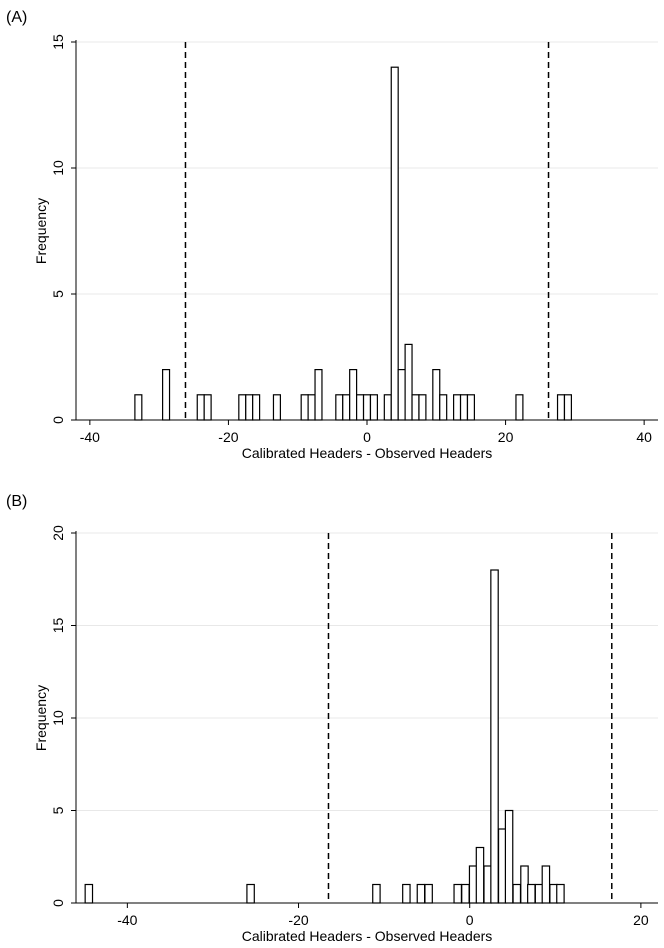  Describe the element at coordinates (16, 17) in the screenshot. I see `panel-a-label: (A)` at that location.